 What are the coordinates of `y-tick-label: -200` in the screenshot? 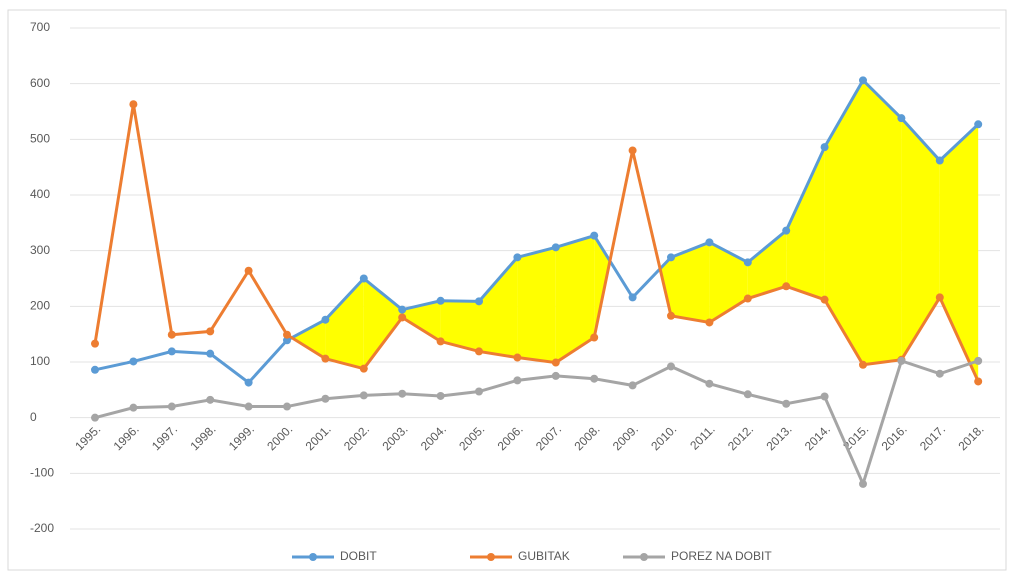 It's located at (42, 528).